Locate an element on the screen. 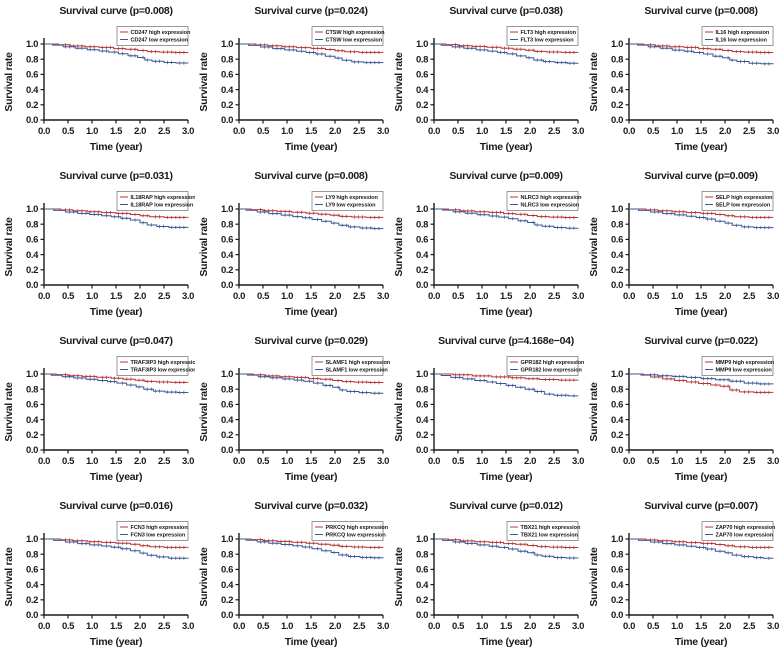 The height and width of the screenshot is (665, 780). legend-label: FLT3 low expression is located at coordinates (548, 41).